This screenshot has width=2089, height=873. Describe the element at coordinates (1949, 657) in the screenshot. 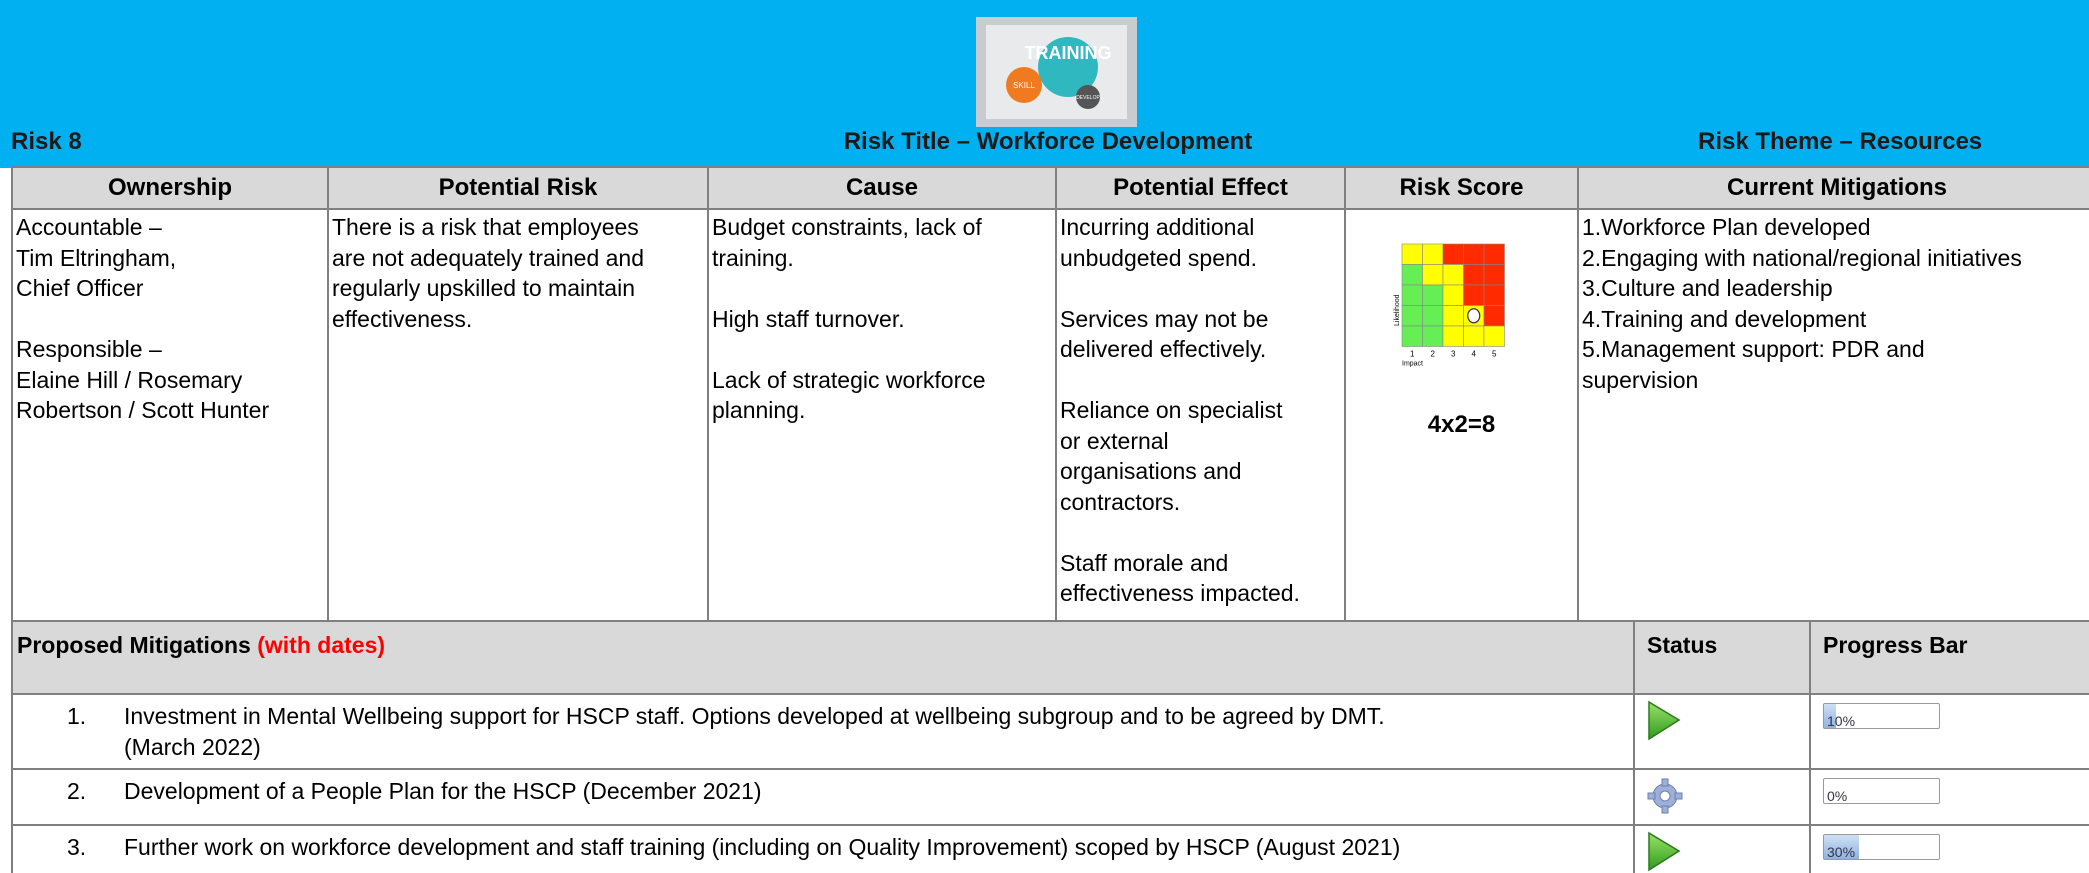

I see `progress-header: Progress Bar` at that location.